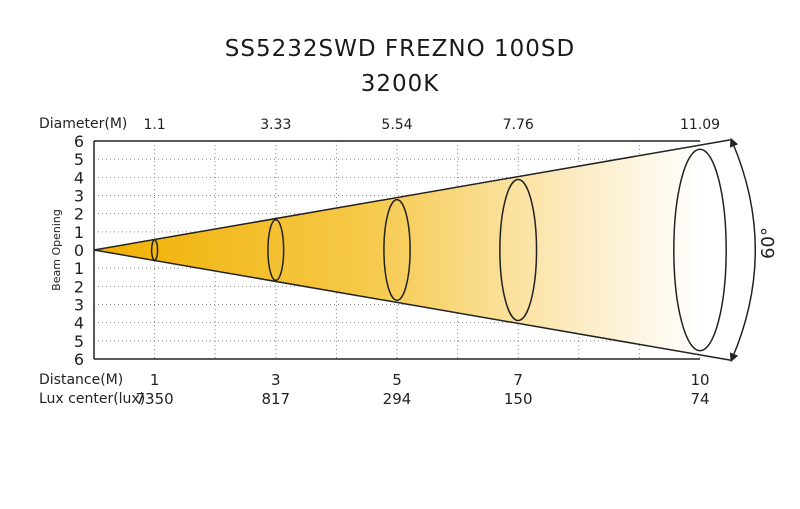  Describe the element at coordinates (400, 49) in the screenshot. I see `chart-title: SS5232SWD FREZNO 100SD` at that location.